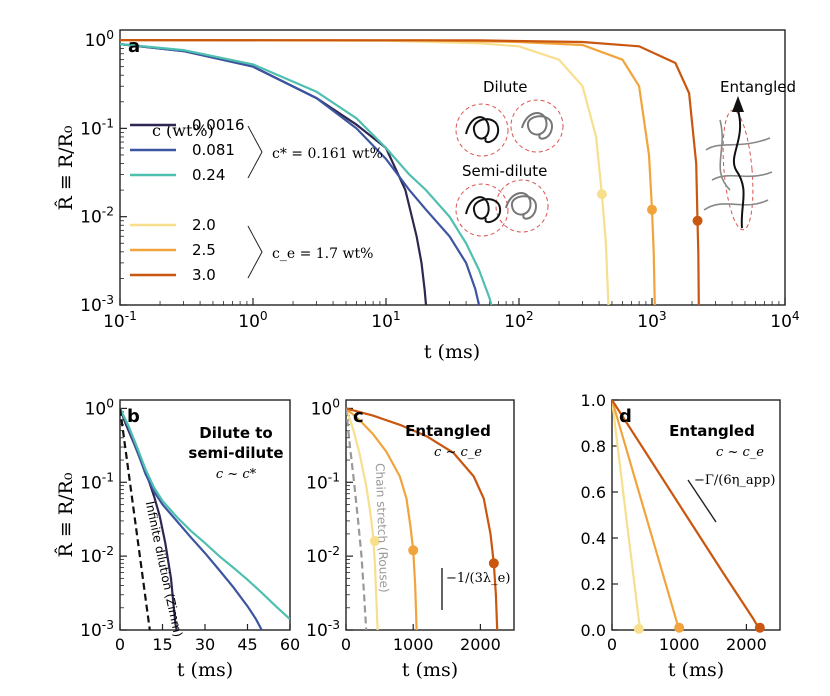 The image size is (830, 696). Describe the element at coordinates (255, 152) in the screenshot. I see `brace-cstar` at that location.